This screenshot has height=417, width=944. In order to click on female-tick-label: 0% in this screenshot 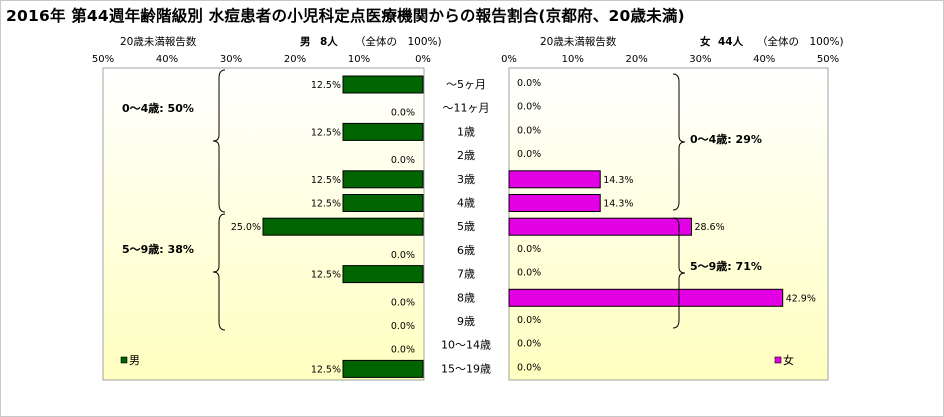, I will do `click(509, 59)`.